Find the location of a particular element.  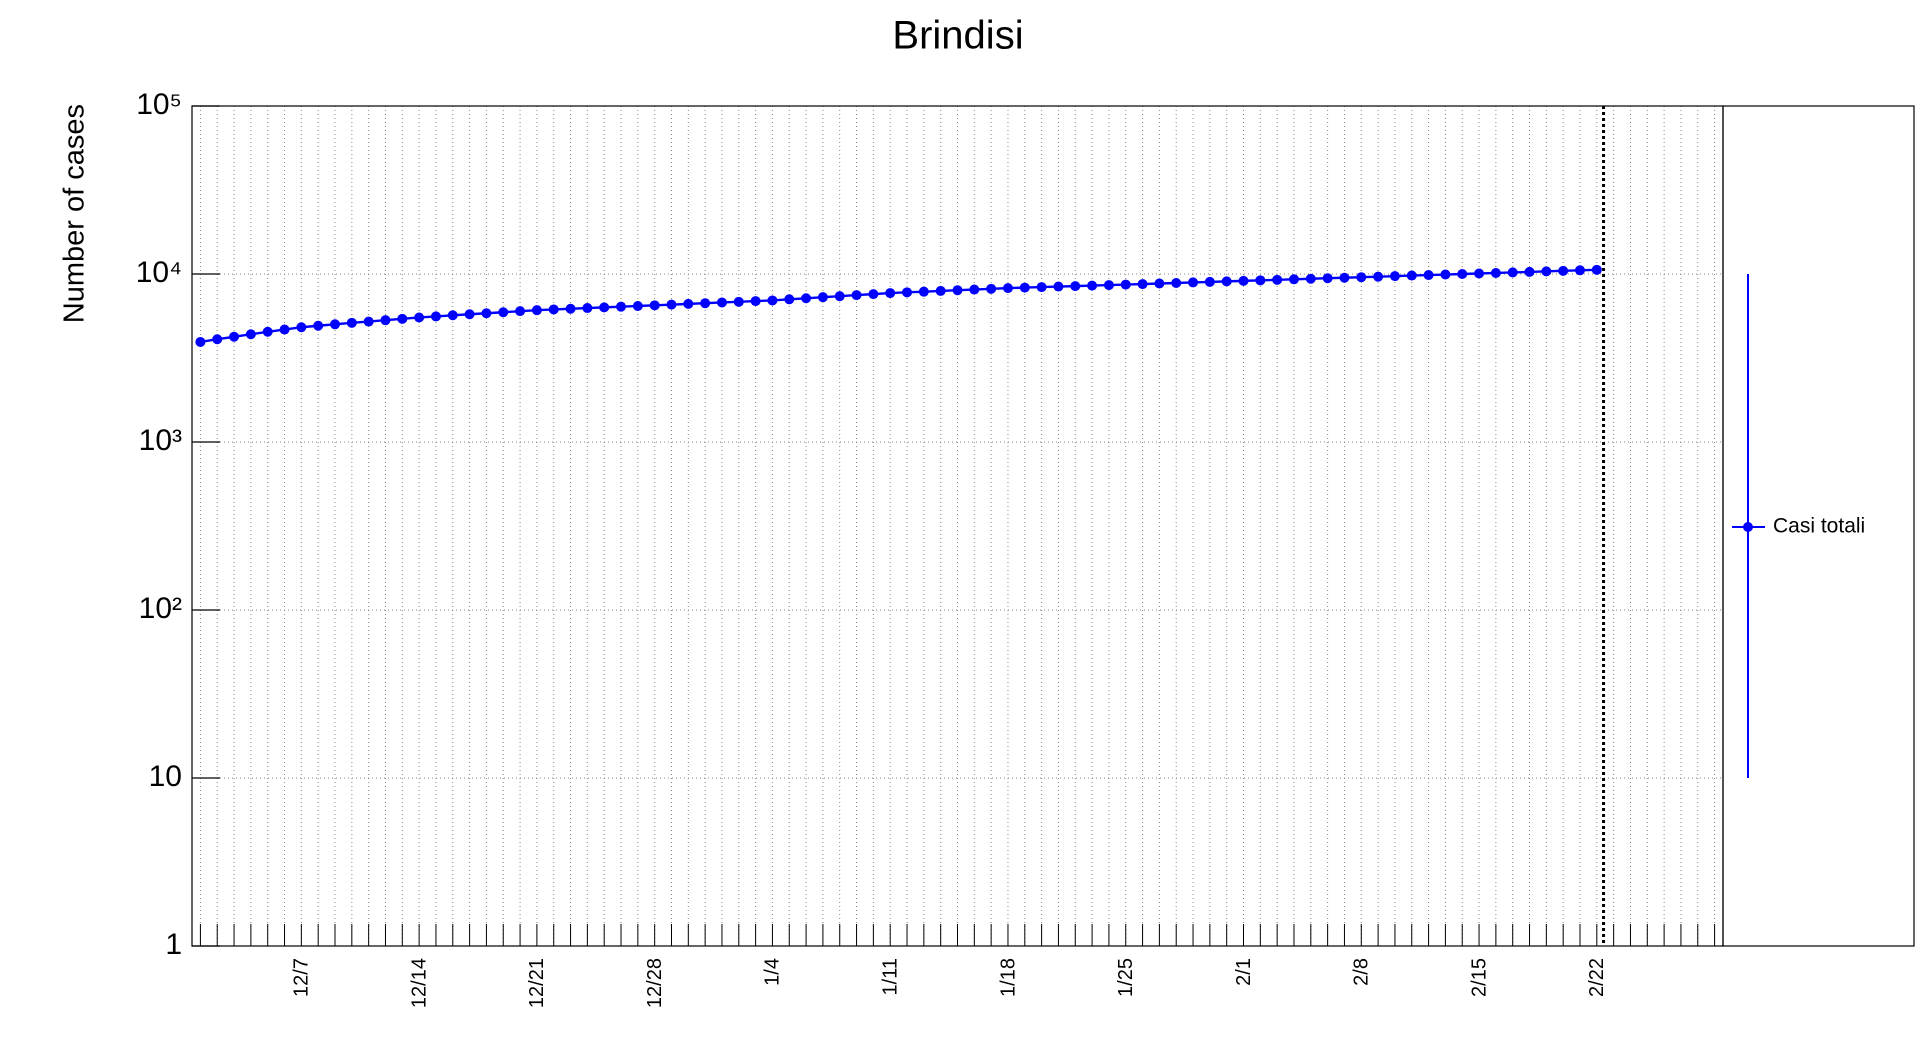

y-tick-label: 10⁵ is located at coordinates (159, 104).